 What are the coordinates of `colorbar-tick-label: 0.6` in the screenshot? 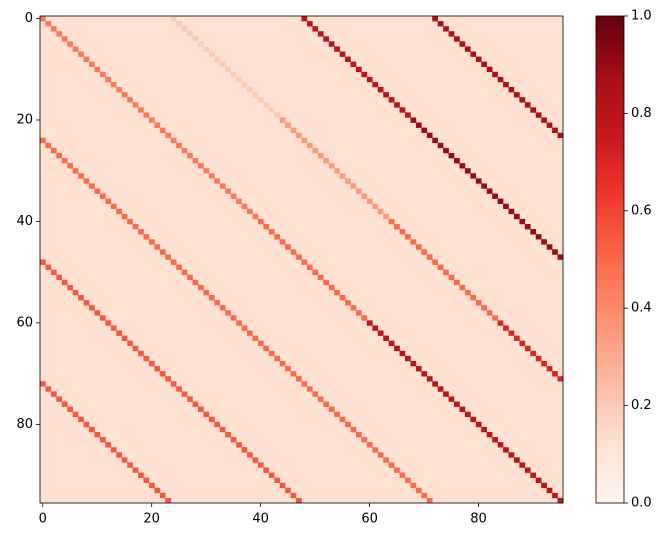 It's located at (641, 210).